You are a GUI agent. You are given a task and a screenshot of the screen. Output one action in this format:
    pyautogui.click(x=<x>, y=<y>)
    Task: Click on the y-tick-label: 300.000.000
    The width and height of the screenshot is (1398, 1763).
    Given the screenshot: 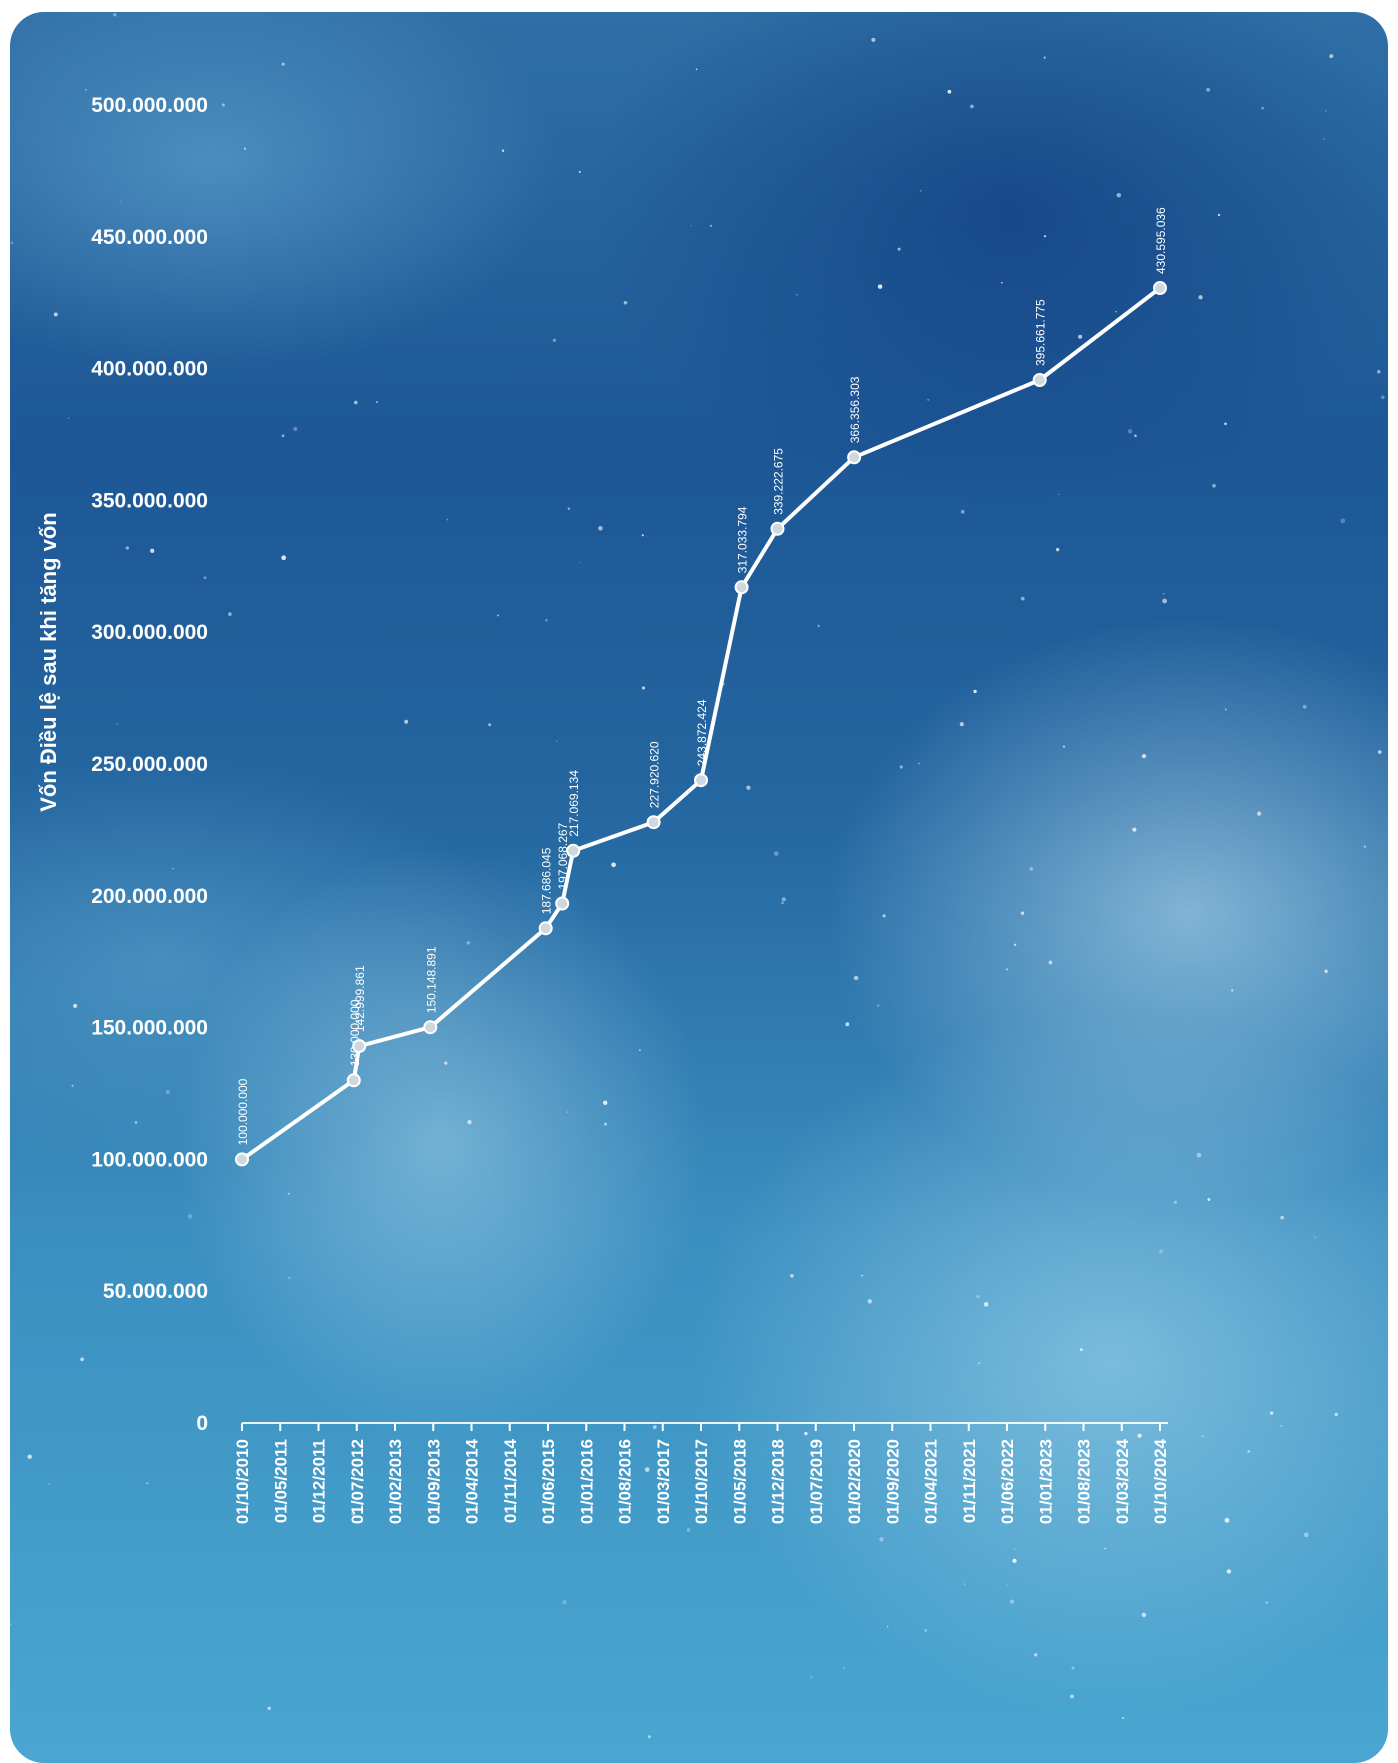 What is the action you would take?
    pyautogui.click(x=149, y=632)
    